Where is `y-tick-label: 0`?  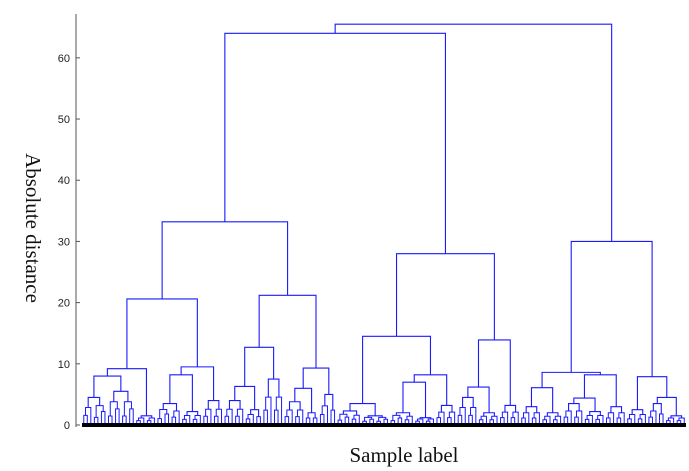 y-tick-label: 0 is located at coordinates (67, 426).